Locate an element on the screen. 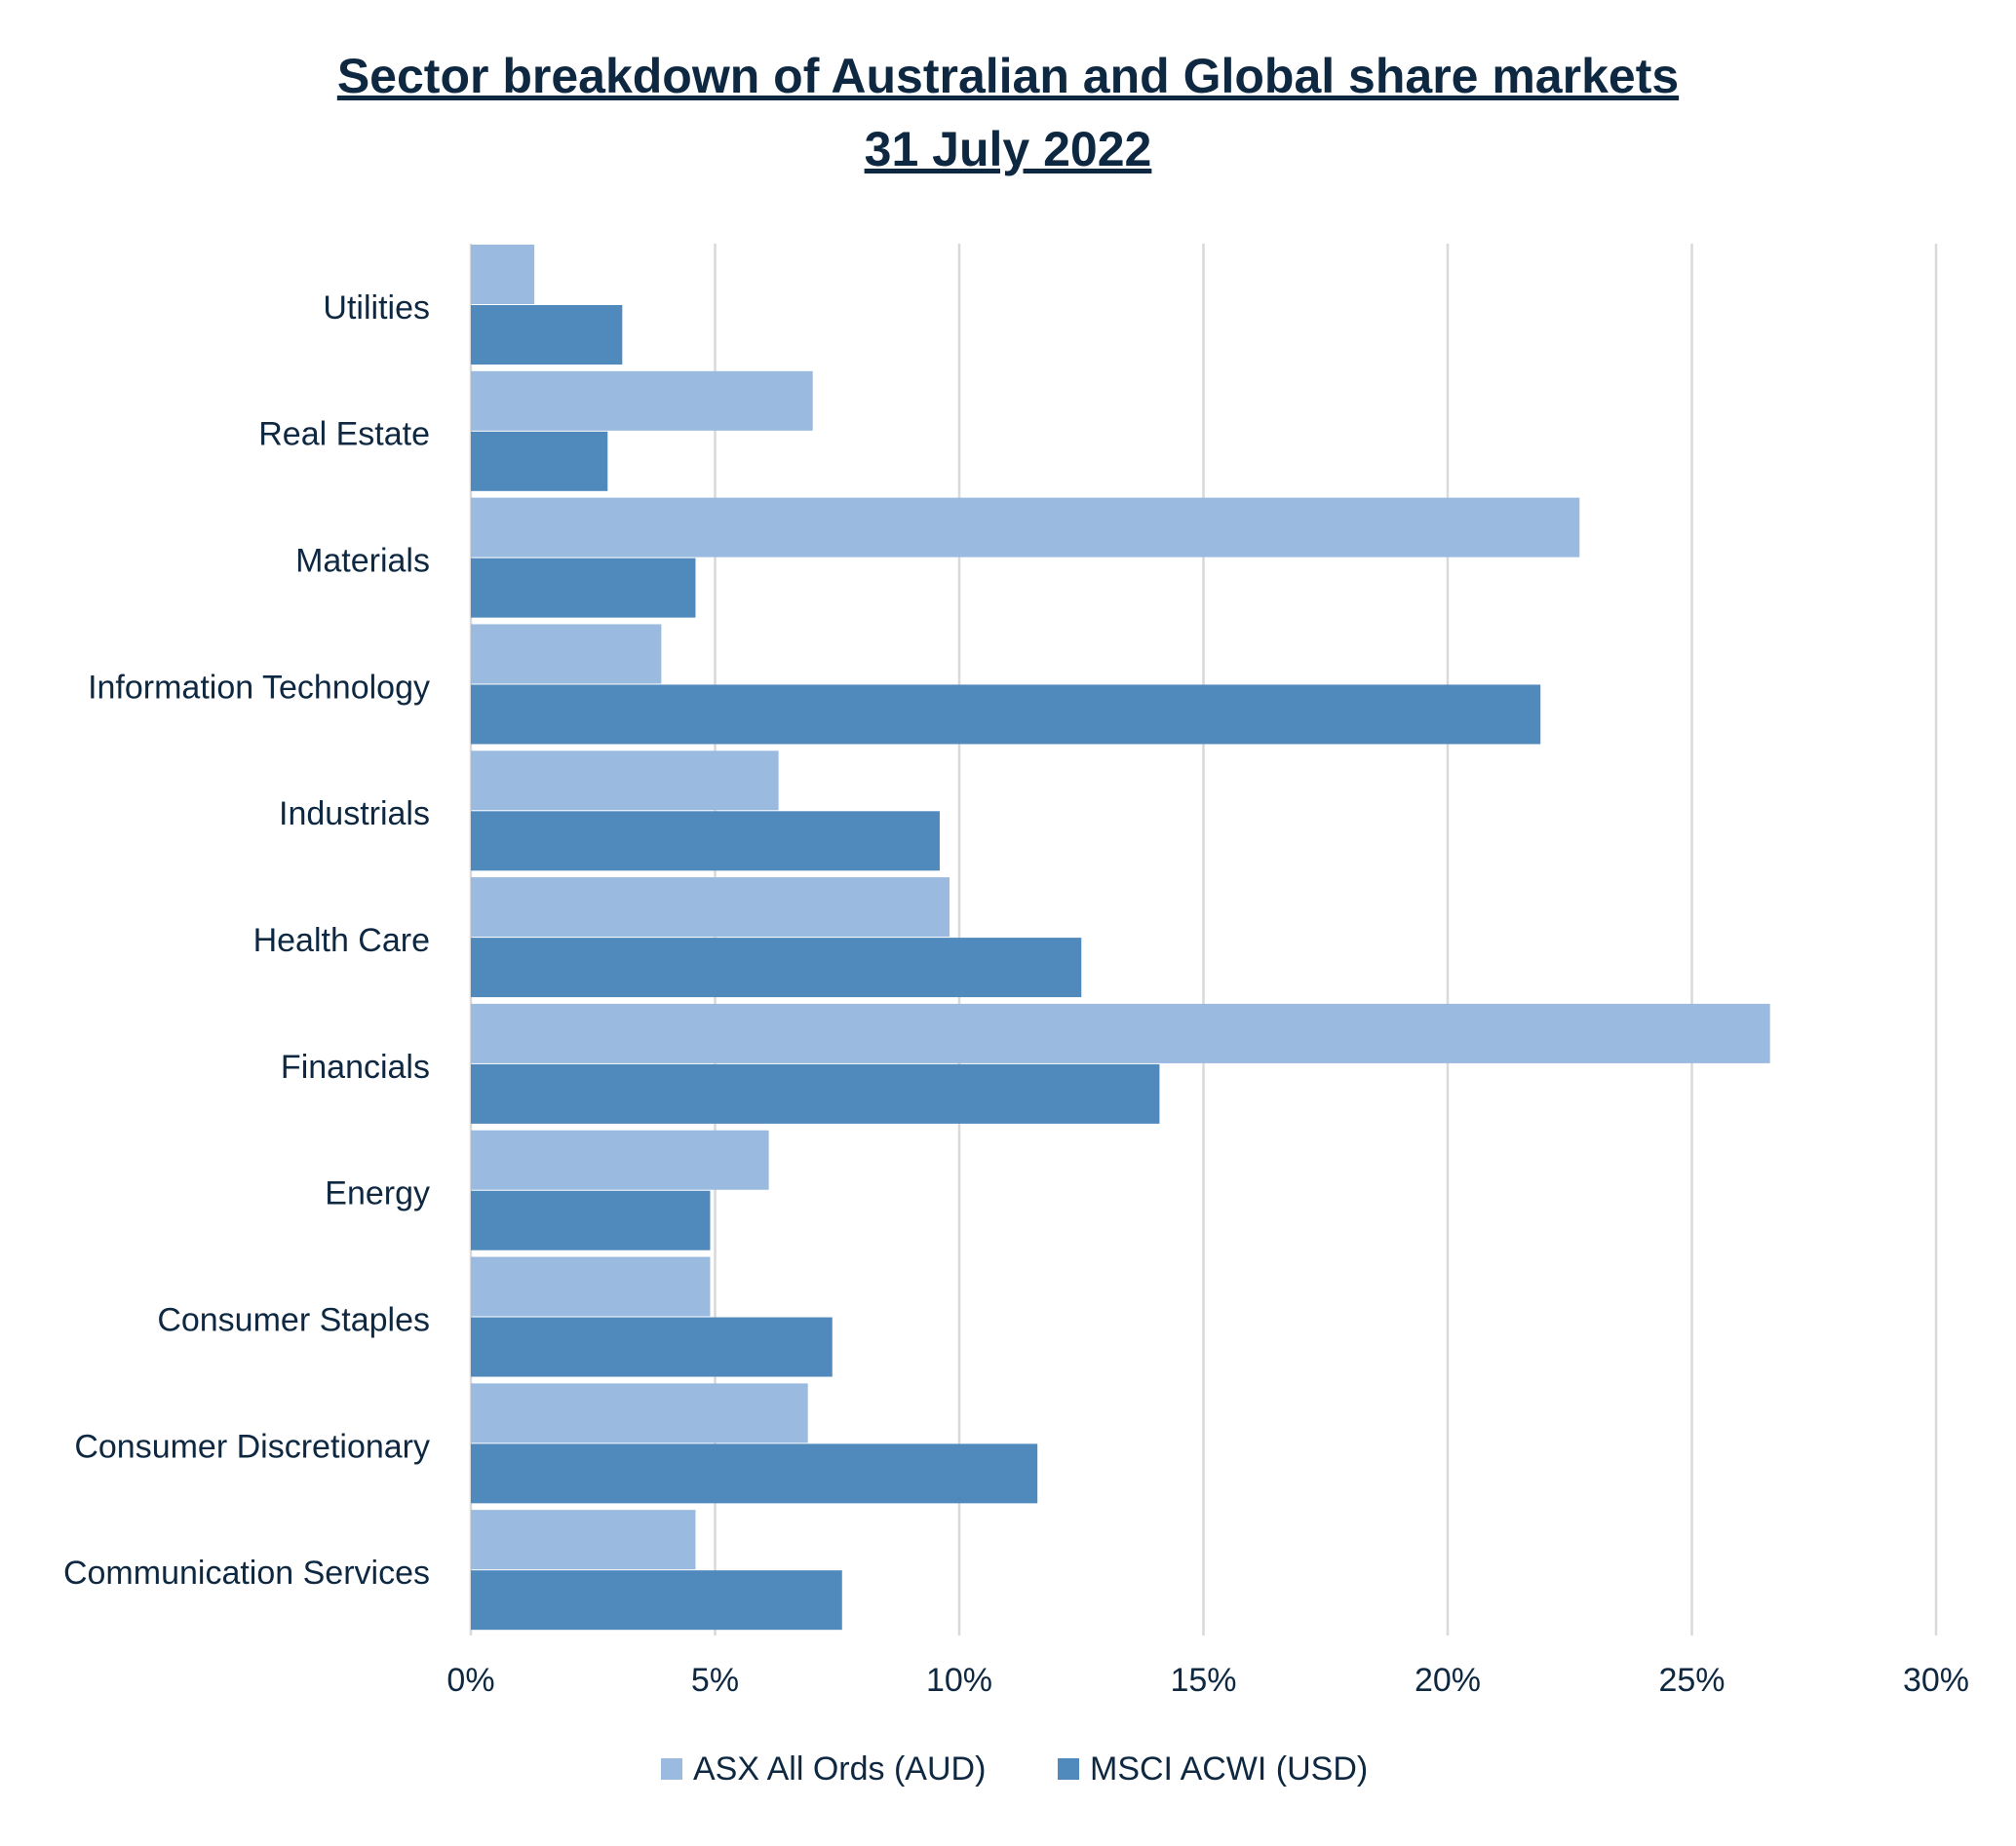  legend-label: ASX All Ords (AUD) is located at coordinates (839, 1769).